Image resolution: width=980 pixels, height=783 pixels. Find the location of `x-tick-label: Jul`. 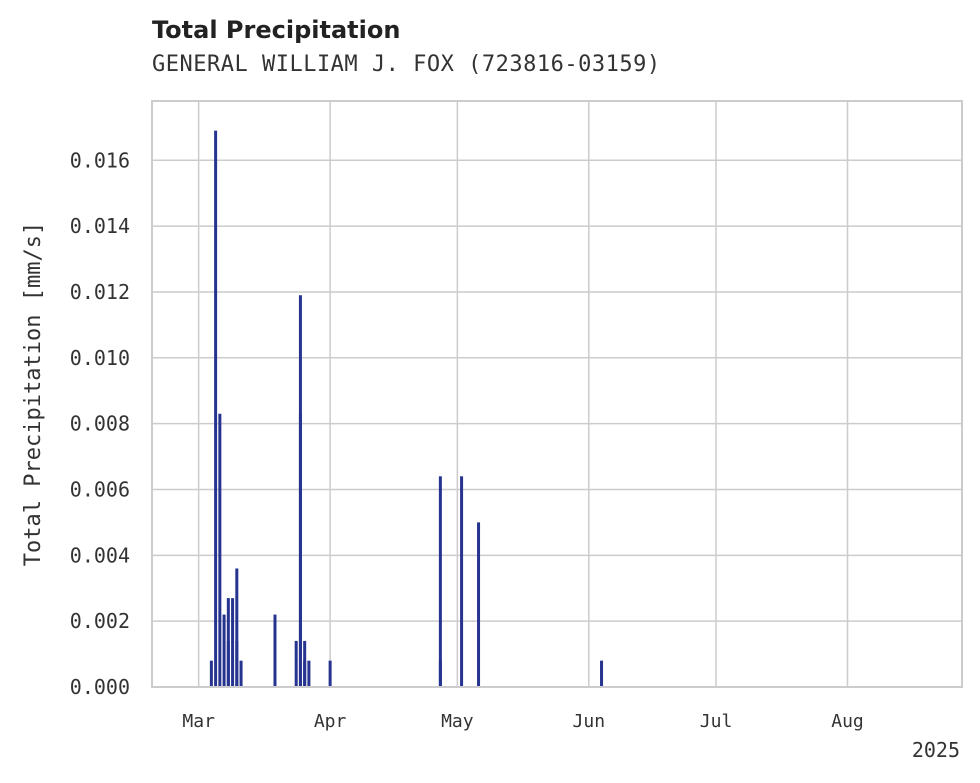

x-tick-label: Jul is located at coordinates (716, 721).